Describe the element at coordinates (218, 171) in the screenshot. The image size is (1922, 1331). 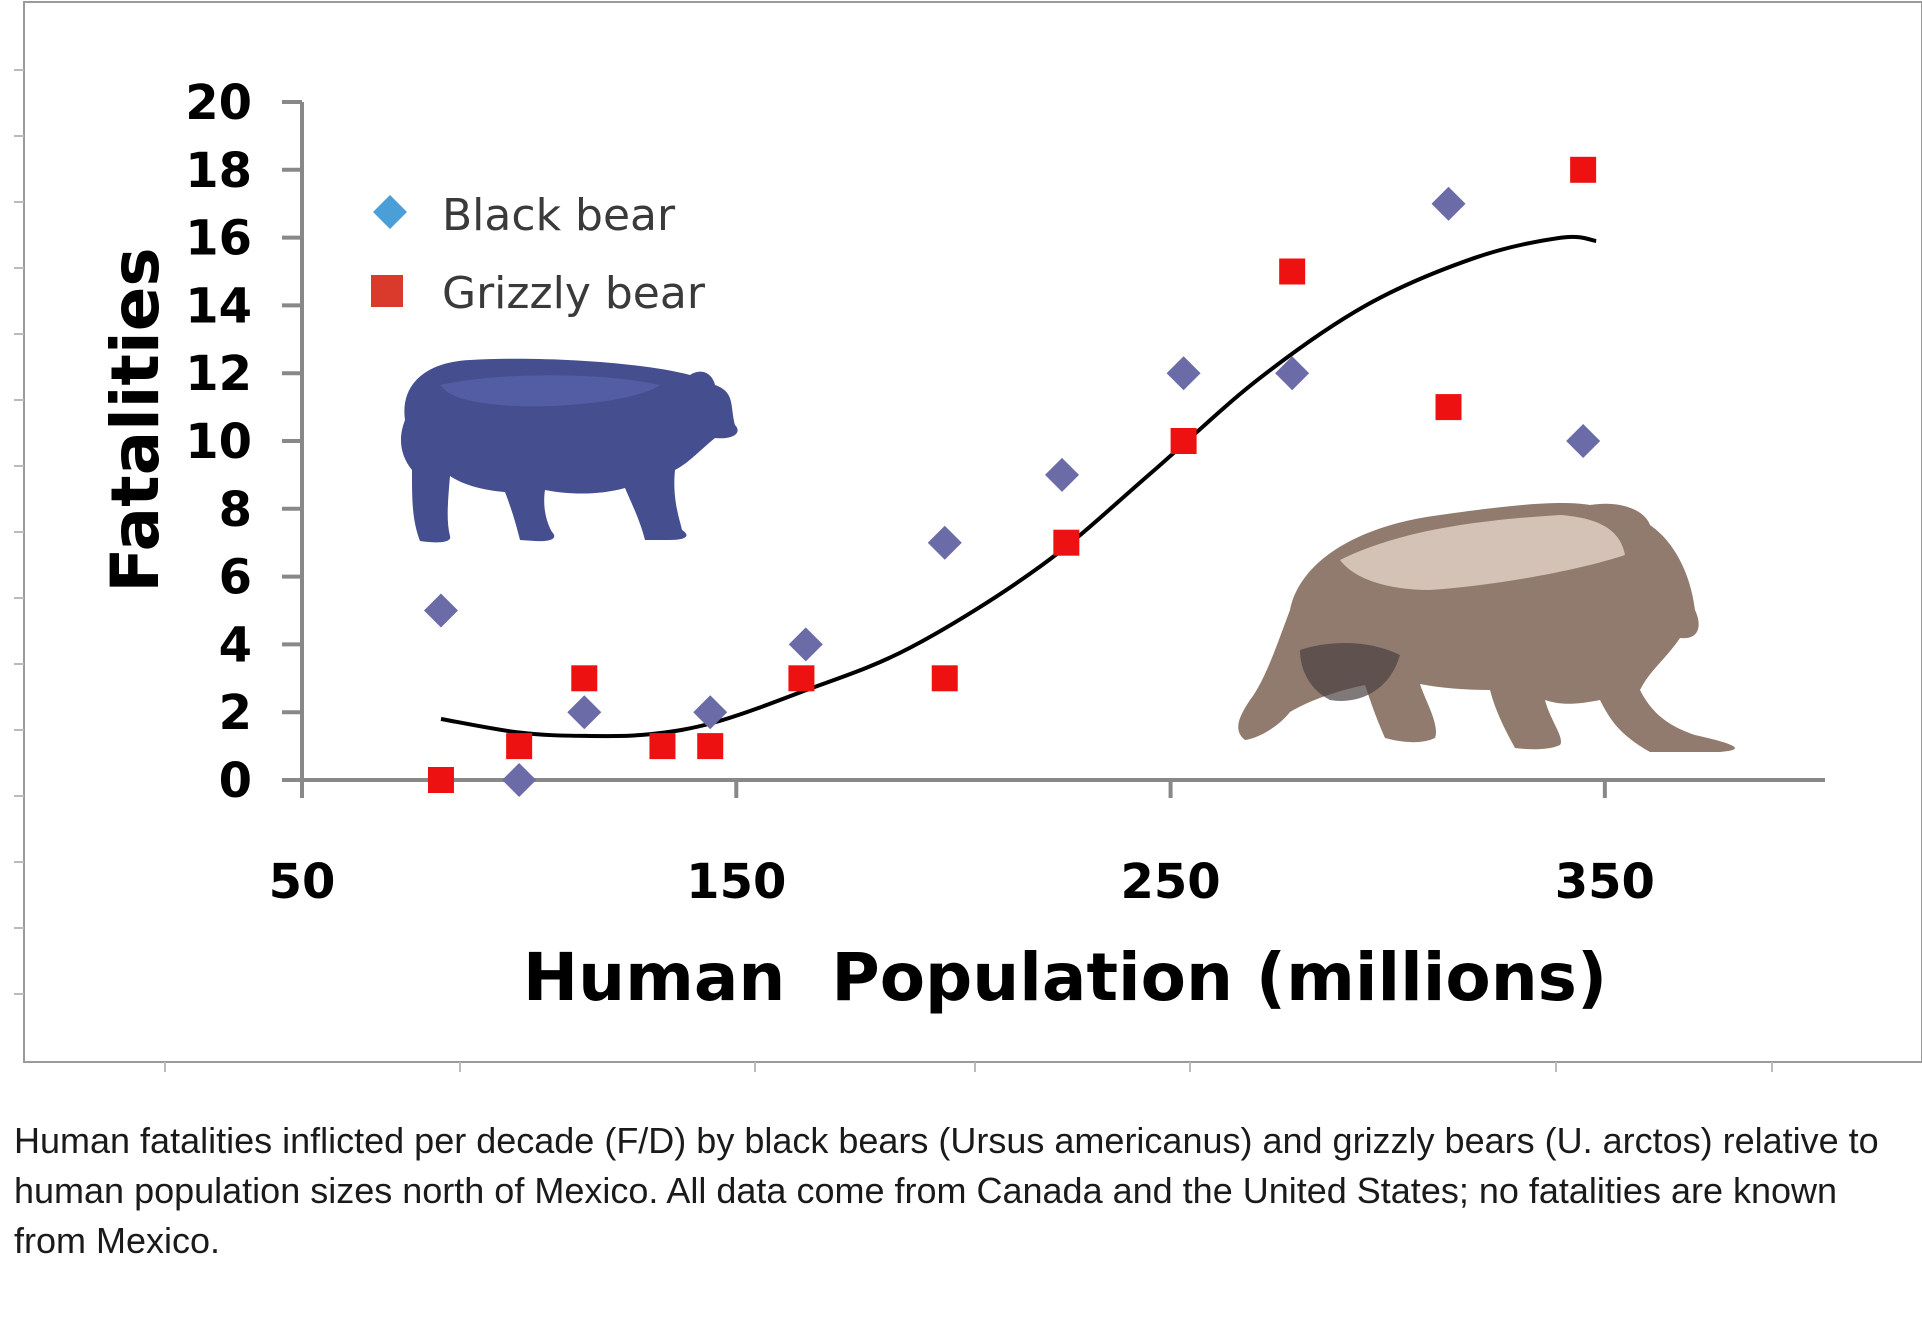
I see `y-tick-label: 18` at that location.